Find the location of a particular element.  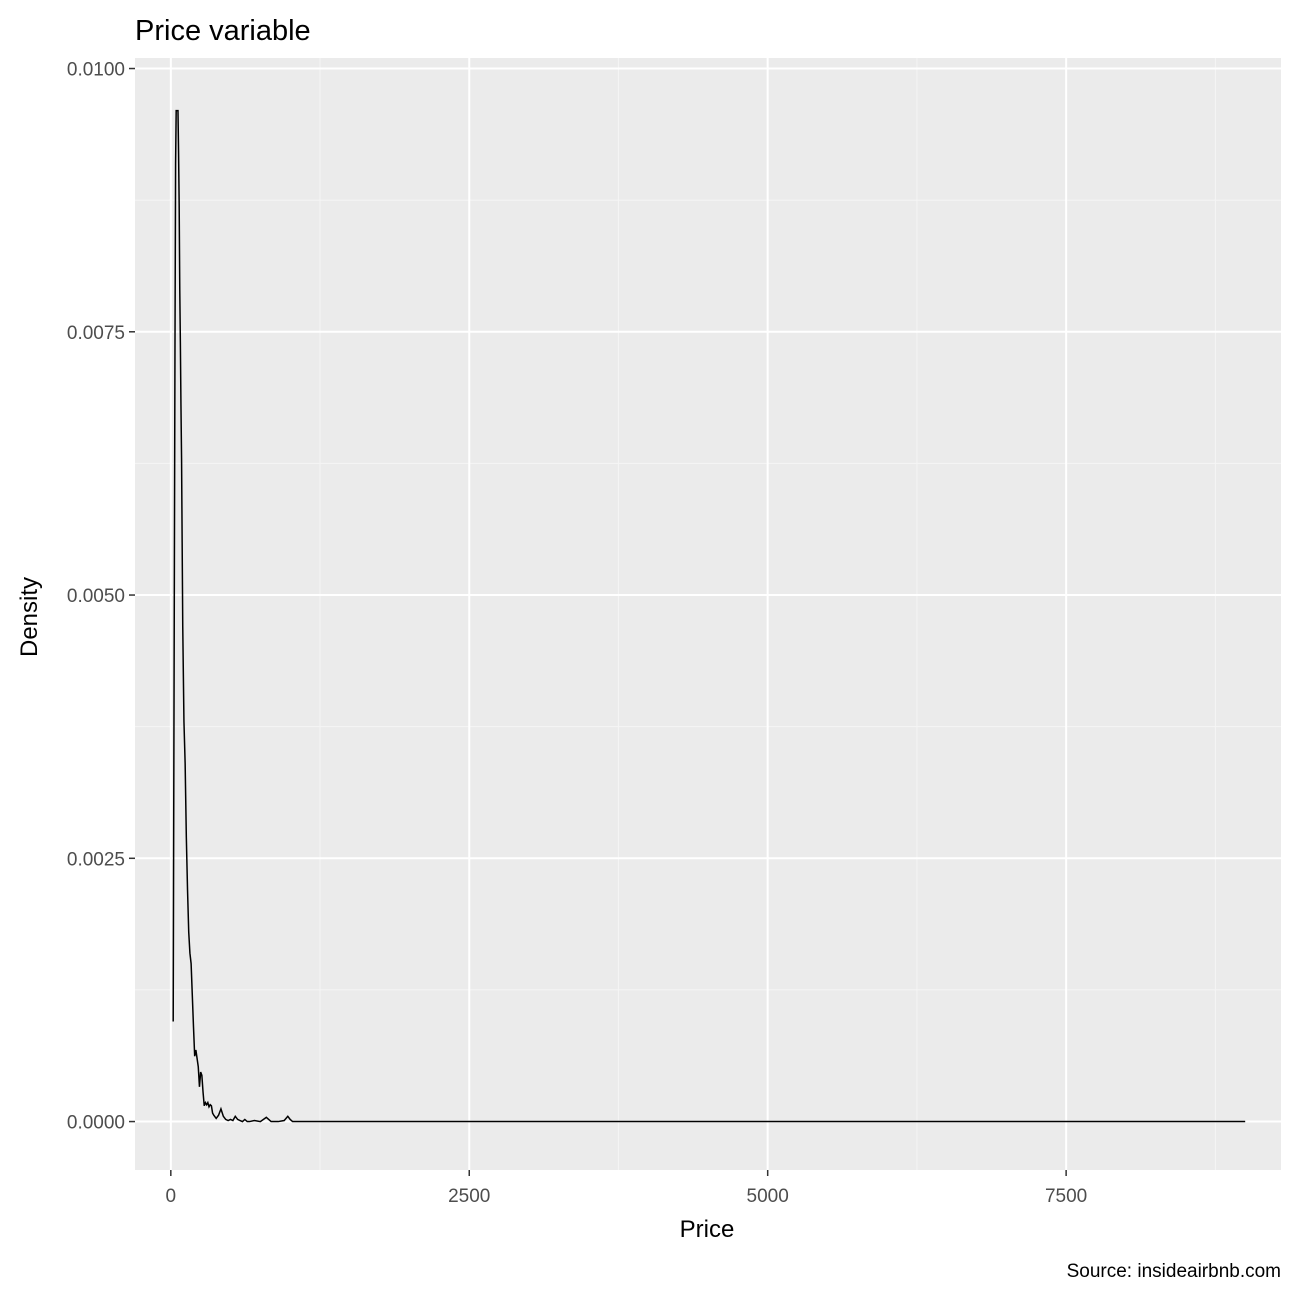

x-tick-label: 5000 is located at coordinates (768, 1196).